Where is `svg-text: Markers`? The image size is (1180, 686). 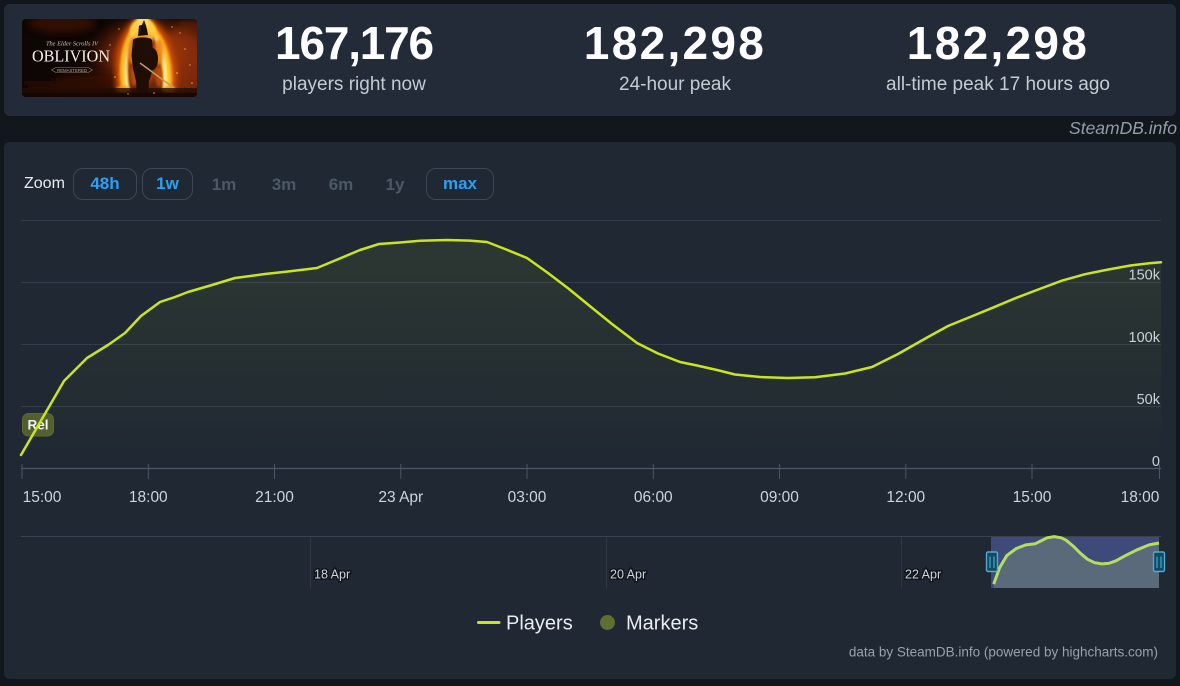 svg-text: Markers is located at coordinates (662, 624).